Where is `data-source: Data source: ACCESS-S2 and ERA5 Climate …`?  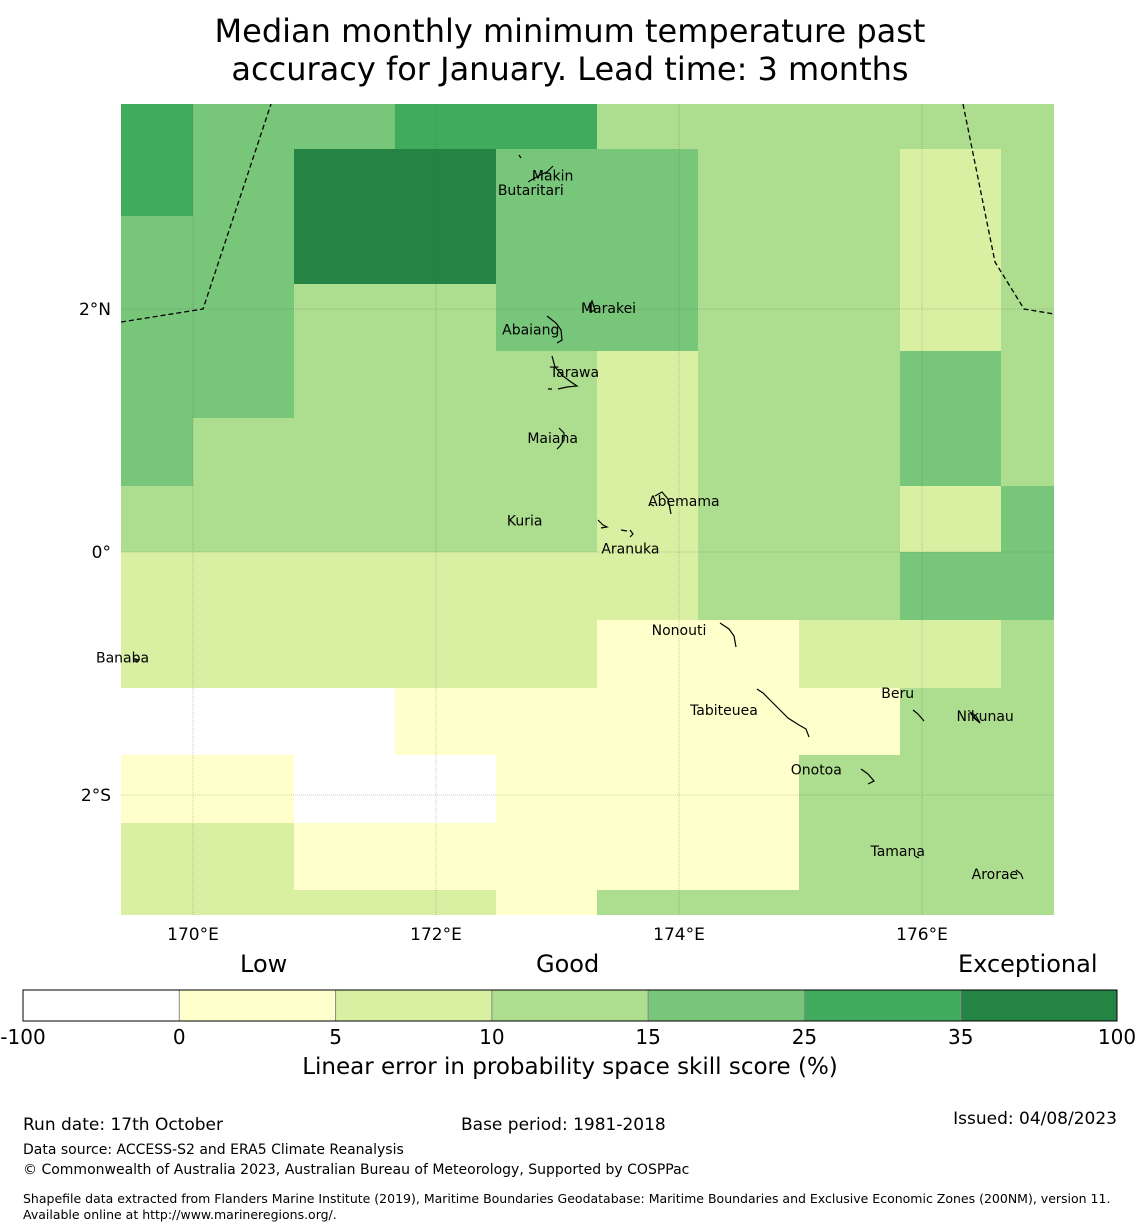 data-source: Data source: ACCESS-S2 and ERA5 Climate … is located at coordinates (213, 1150).